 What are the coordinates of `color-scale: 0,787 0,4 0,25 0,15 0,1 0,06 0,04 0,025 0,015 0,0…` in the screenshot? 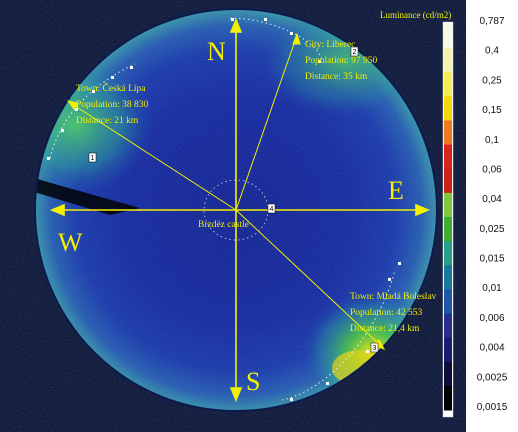 It's located at (480, 216).